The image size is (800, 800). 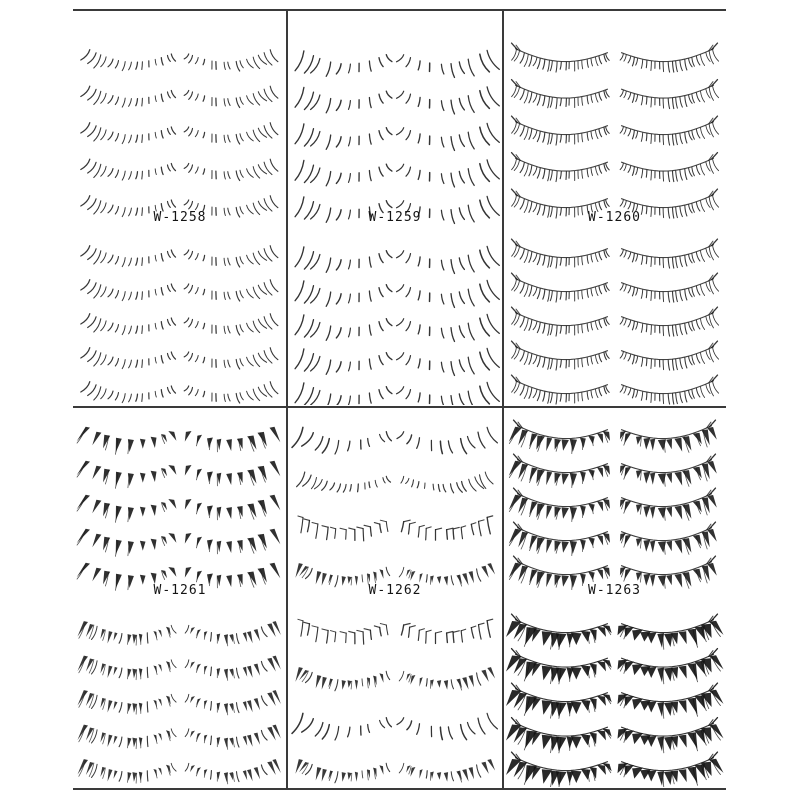 I want to click on sheet-label: W-1258, so click(x=180, y=217).